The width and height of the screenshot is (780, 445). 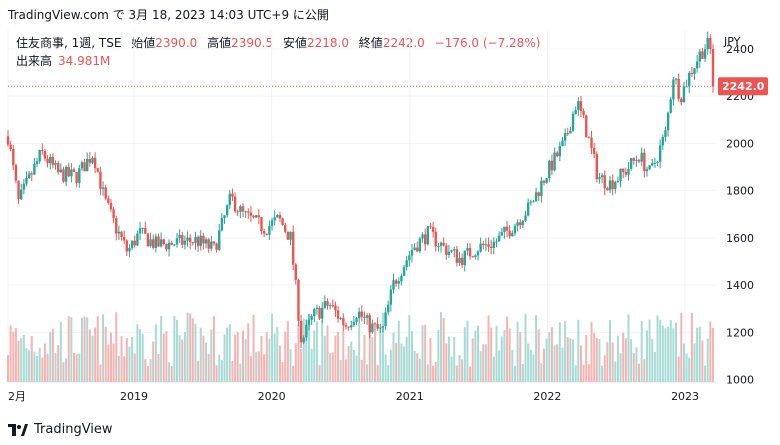 What do you see at coordinates (732, 41) in the screenshot?
I see `currency-label: JPY` at bounding box center [732, 41].